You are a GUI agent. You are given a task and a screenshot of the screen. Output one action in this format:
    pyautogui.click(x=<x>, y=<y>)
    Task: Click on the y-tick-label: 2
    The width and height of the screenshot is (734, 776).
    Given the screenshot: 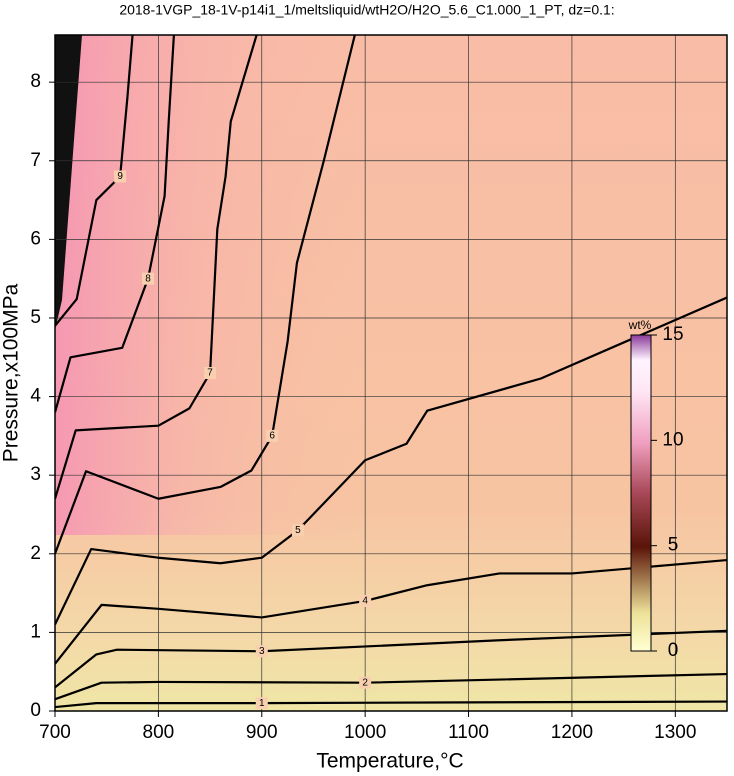 What is the action you would take?
    pyautogui.click(x=35, y=553)
    